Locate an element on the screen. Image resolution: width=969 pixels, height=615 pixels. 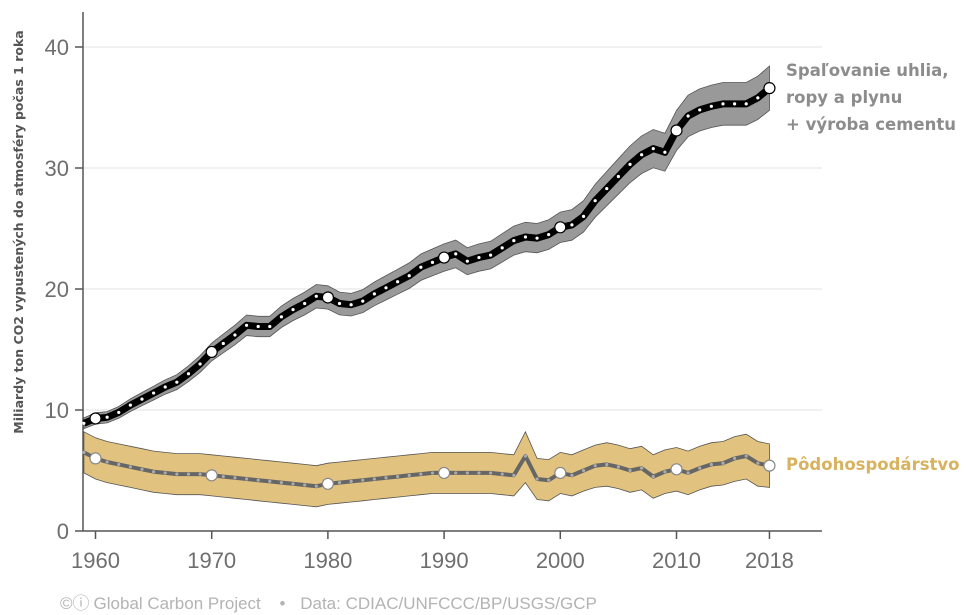
series-0-point-1995 is located at coordinates (502, 248).